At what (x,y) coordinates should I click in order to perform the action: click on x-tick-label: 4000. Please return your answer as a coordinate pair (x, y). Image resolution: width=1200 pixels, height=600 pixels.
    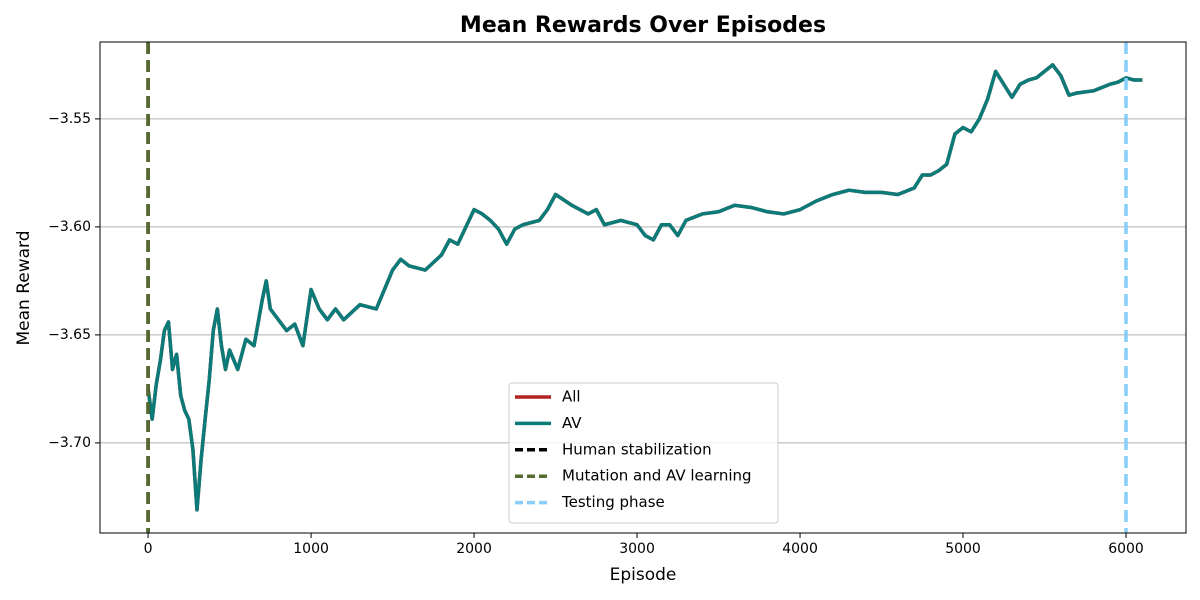
    Looking at the image, I should click on (800, 549).